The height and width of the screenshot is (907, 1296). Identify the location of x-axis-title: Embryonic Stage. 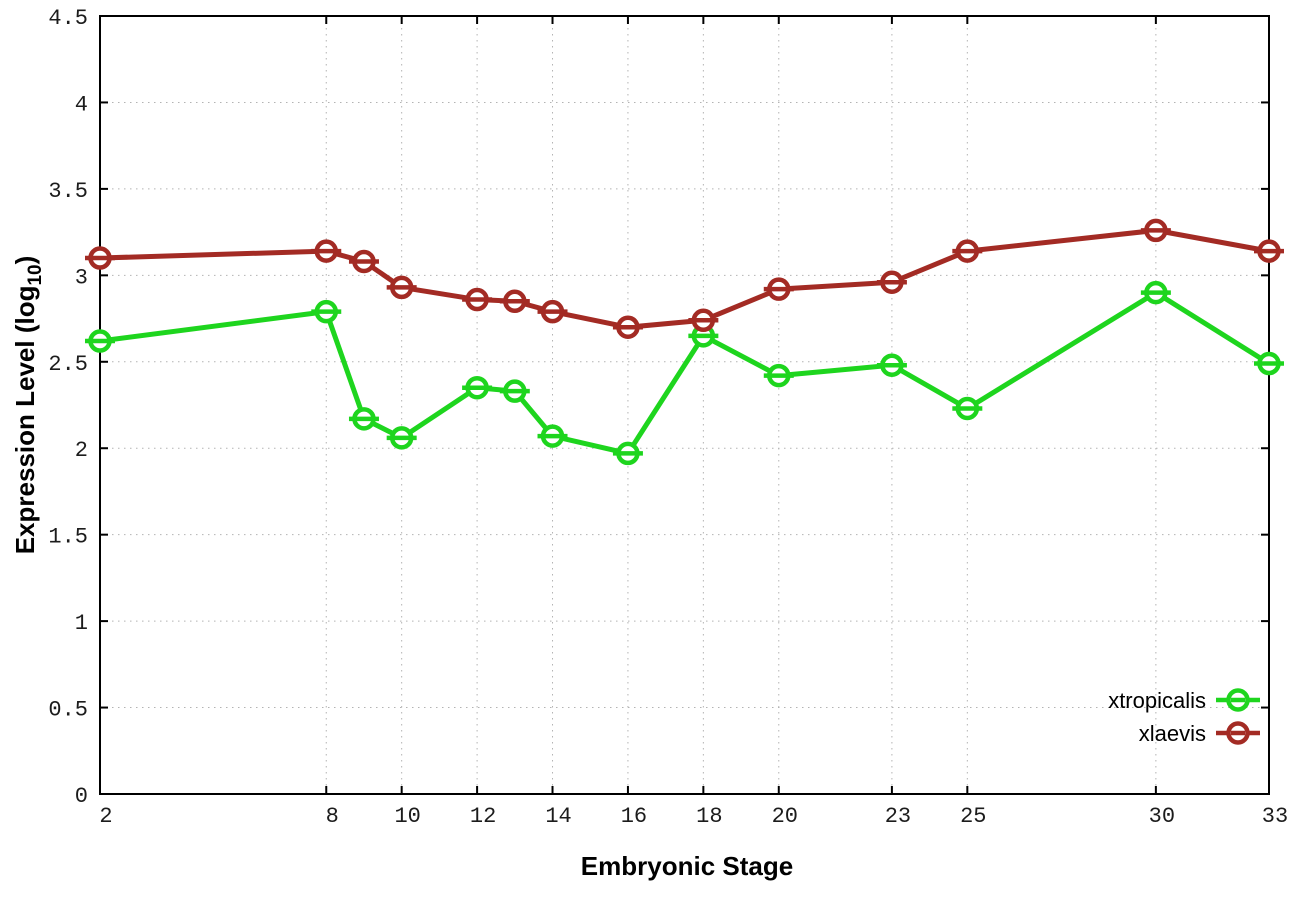
(687, 866).